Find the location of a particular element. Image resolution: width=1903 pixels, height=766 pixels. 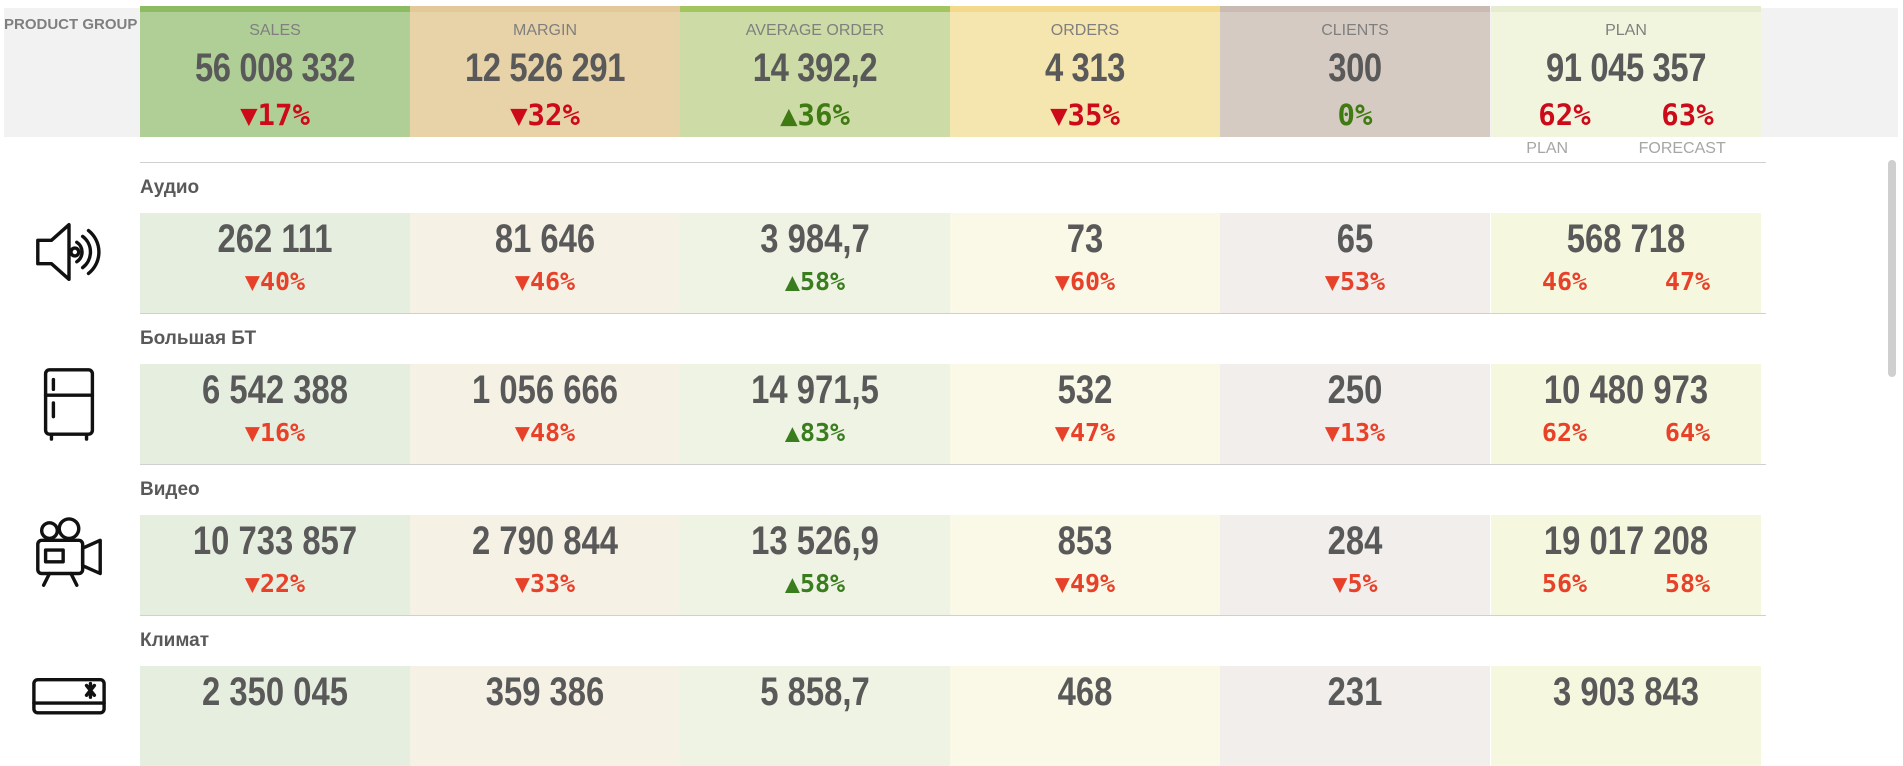

kpi-value: 300 is located at coordinates (1355, 68).